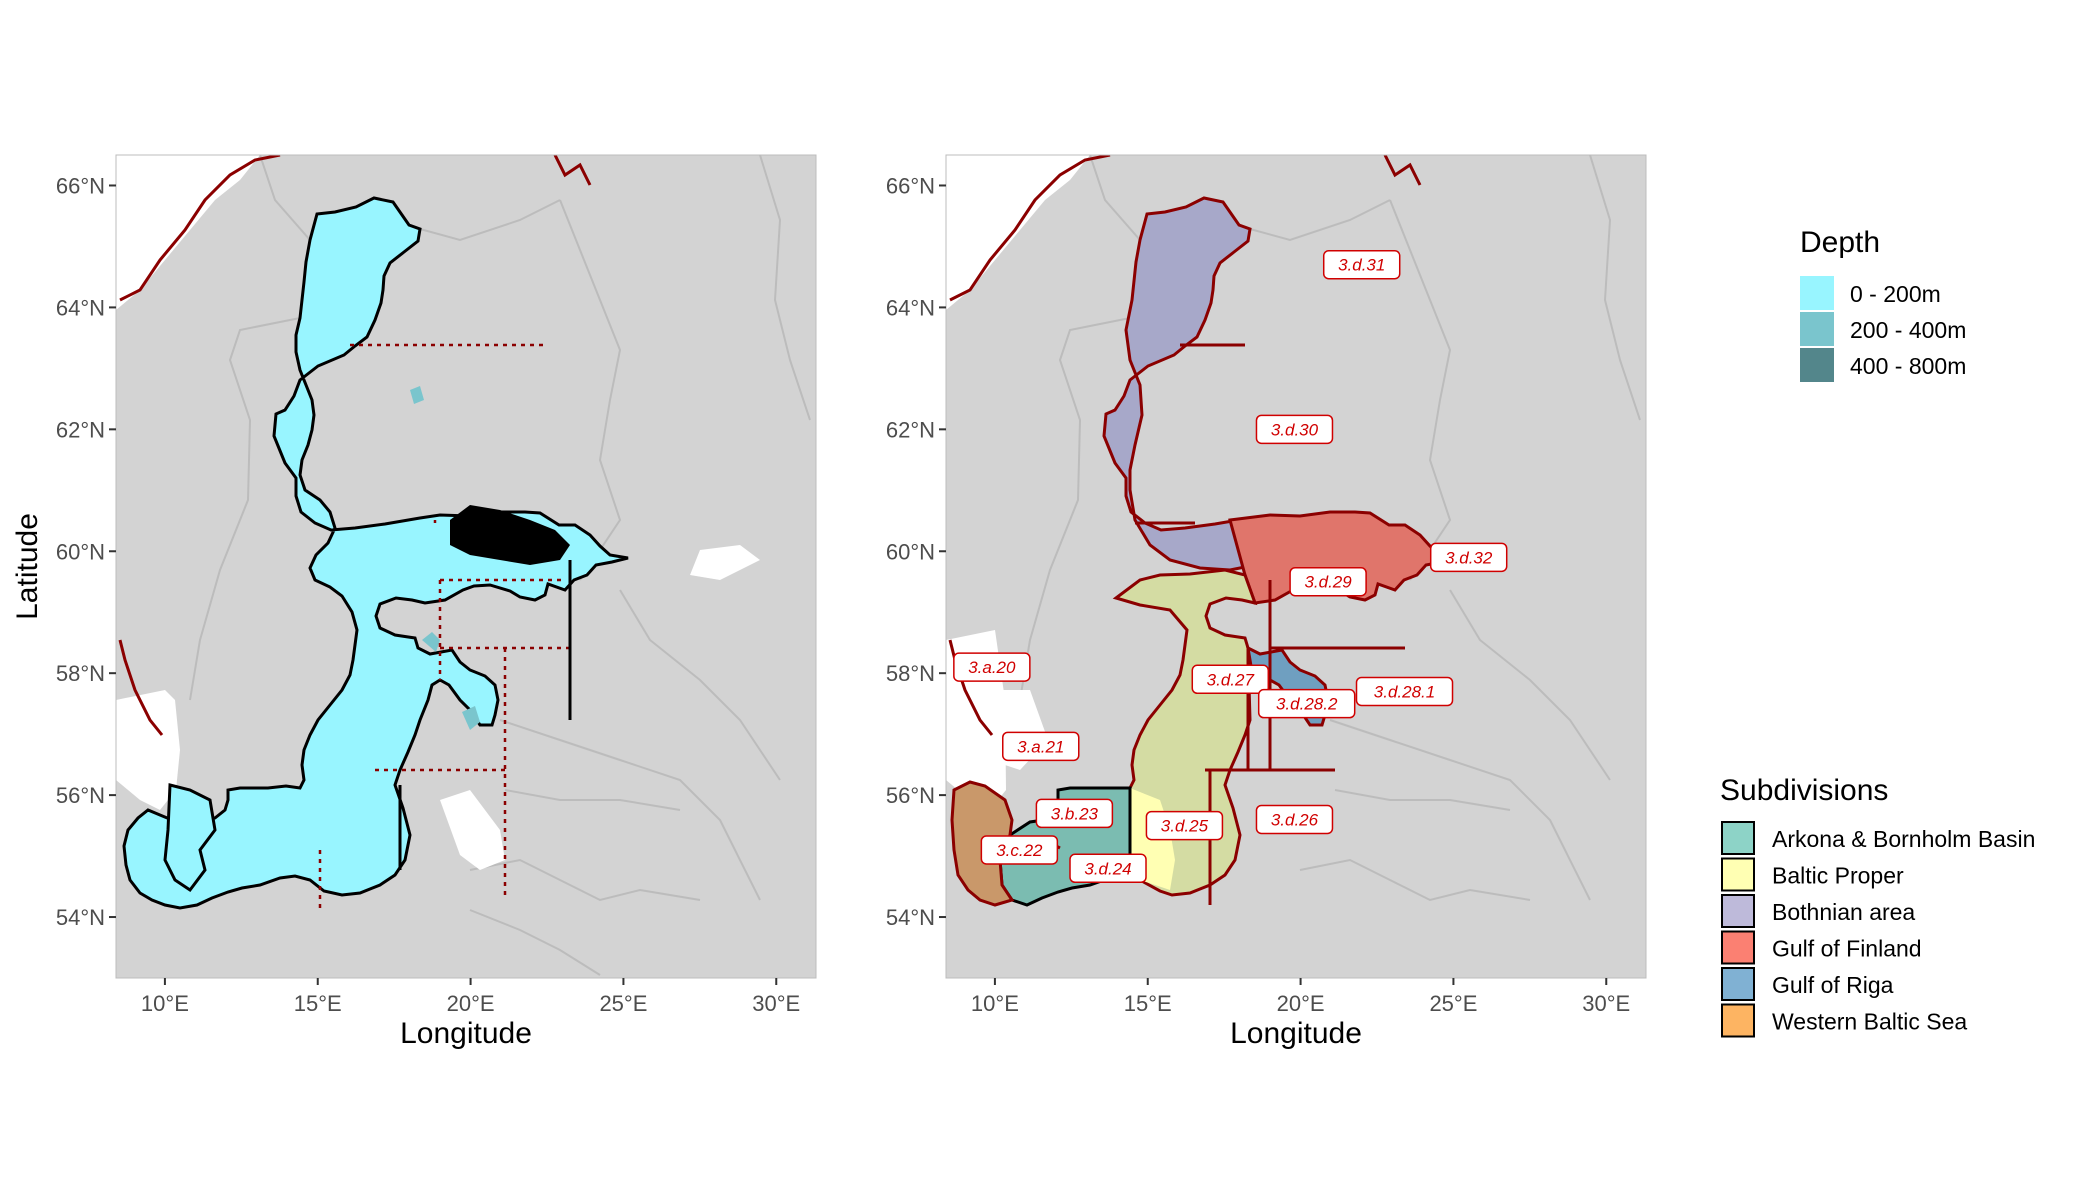 The height and width of the screenshot is (1200, 2100). I want to click on depth-200-400-patch-b, so click(471, 718).